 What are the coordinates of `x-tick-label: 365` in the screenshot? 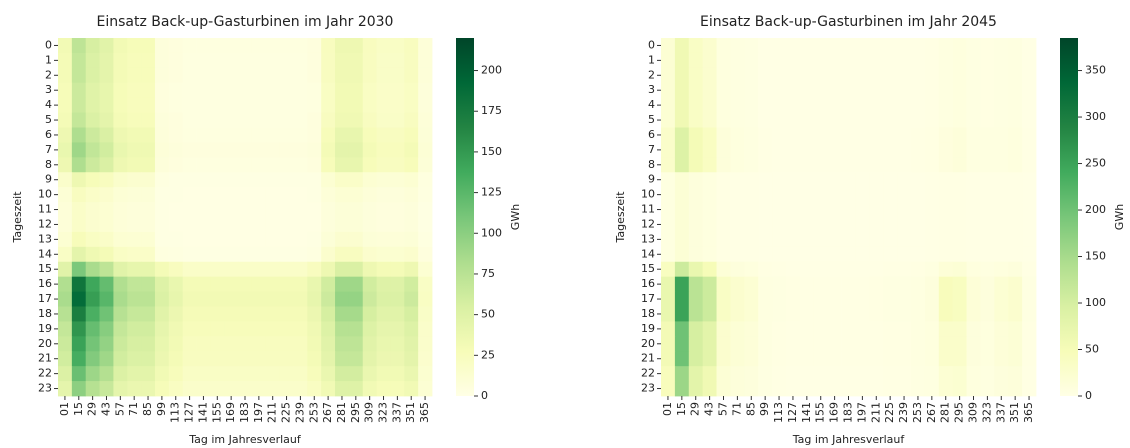 It's located at (1028, 412).